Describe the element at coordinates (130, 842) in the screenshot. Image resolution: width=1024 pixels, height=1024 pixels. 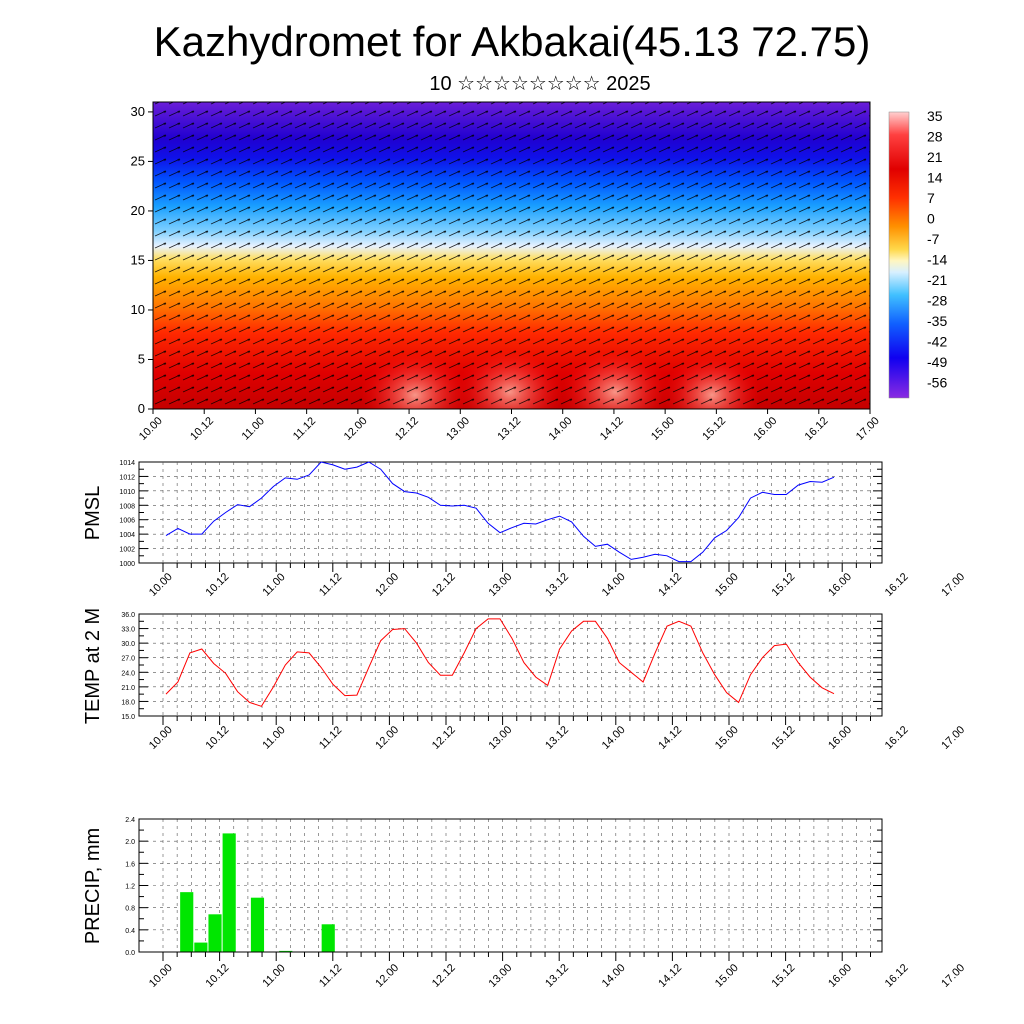
I see `y-tick-label: 2.0` at that location.